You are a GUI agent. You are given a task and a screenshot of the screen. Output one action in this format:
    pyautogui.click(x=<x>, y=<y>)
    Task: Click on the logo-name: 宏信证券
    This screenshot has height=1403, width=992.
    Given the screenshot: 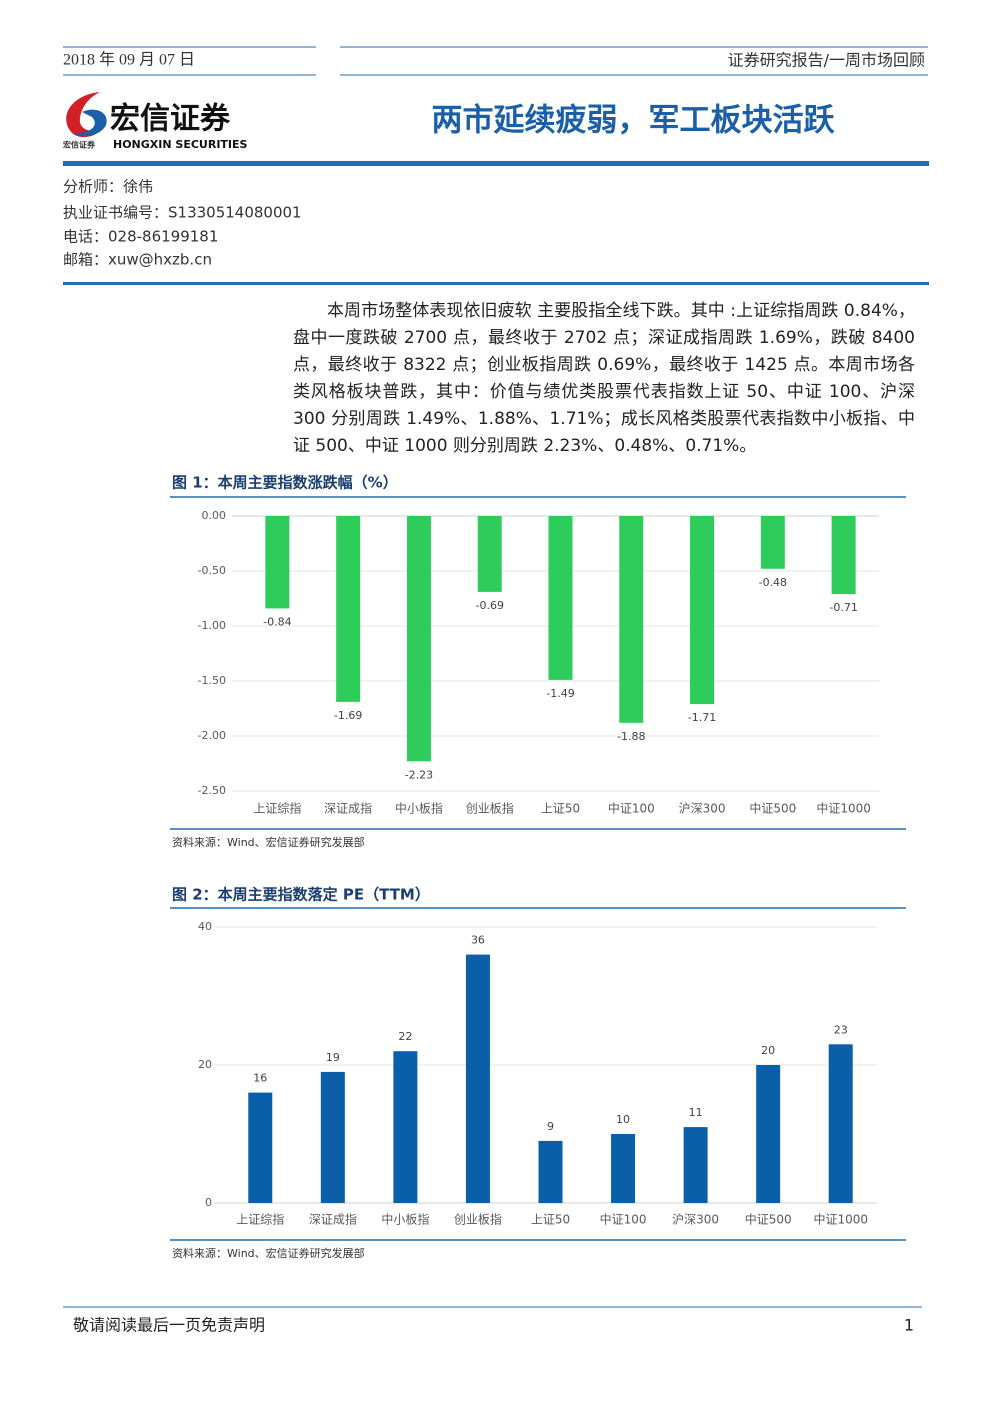 What is the action you would take?
    pyautogui.click(x=170, y=119)
    